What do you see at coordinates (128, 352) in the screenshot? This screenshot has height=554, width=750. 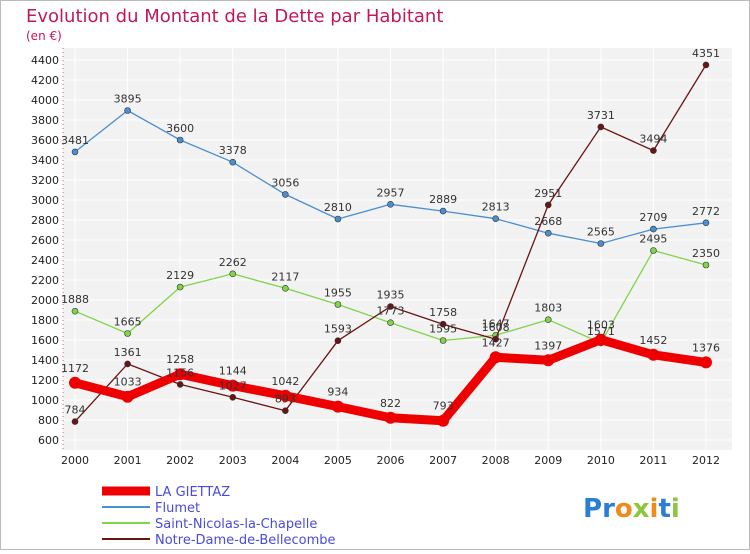 I see `data-label: 1361` at bounding box center [128, 352].